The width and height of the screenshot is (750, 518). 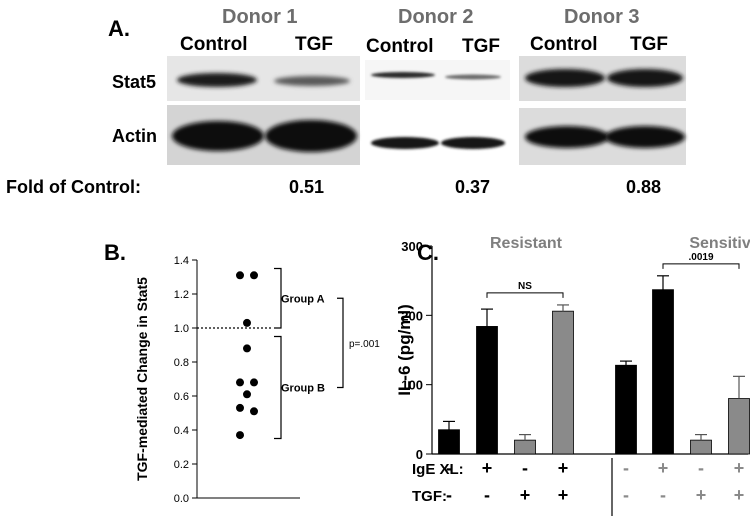 I want to click on donor-2-actin-control-band, so click(x=405, y=143).